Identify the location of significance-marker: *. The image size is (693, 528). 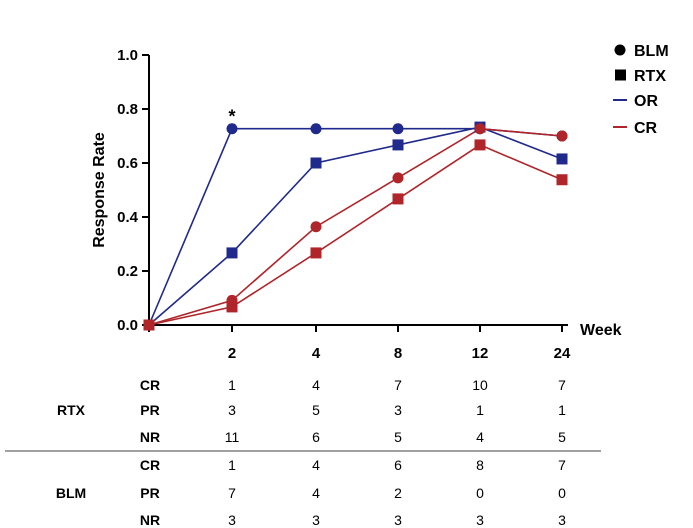
(231, 117).